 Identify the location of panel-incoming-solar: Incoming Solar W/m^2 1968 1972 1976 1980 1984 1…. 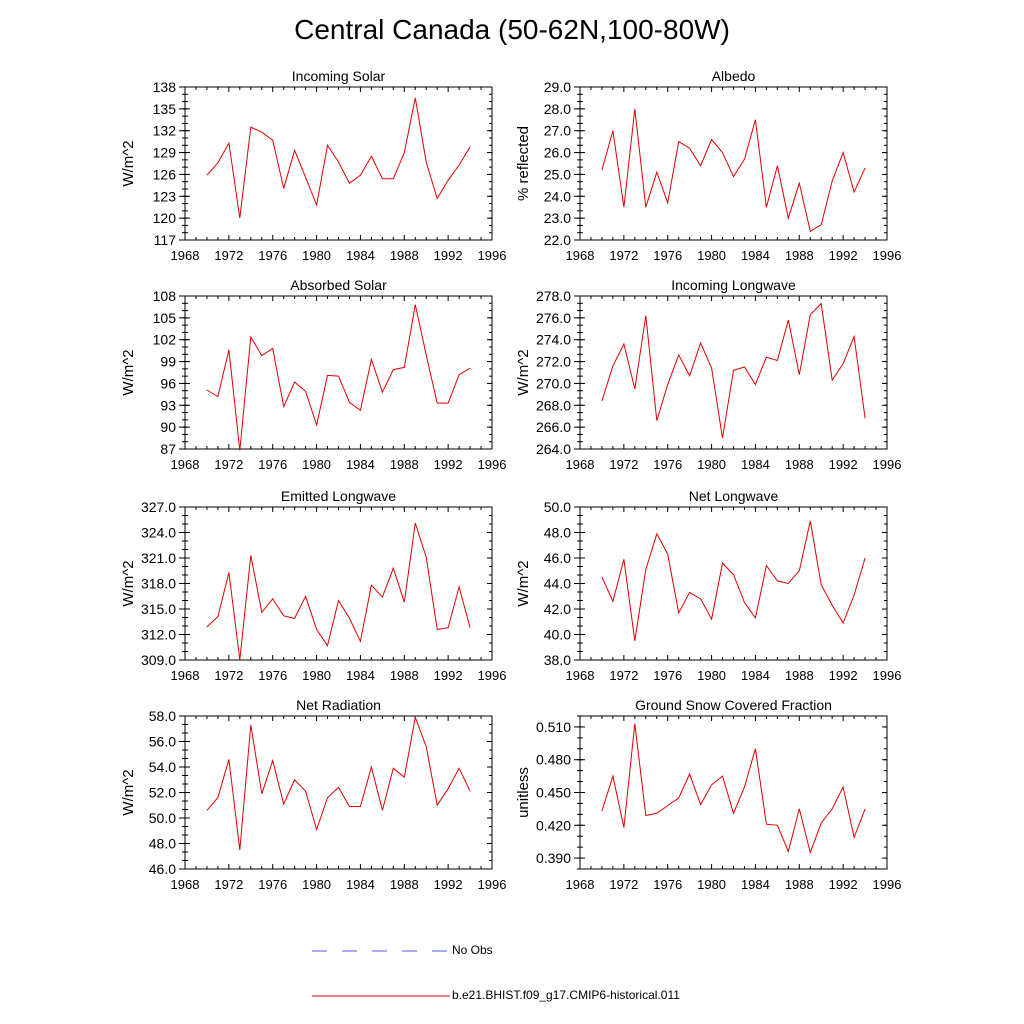
(313, 165).